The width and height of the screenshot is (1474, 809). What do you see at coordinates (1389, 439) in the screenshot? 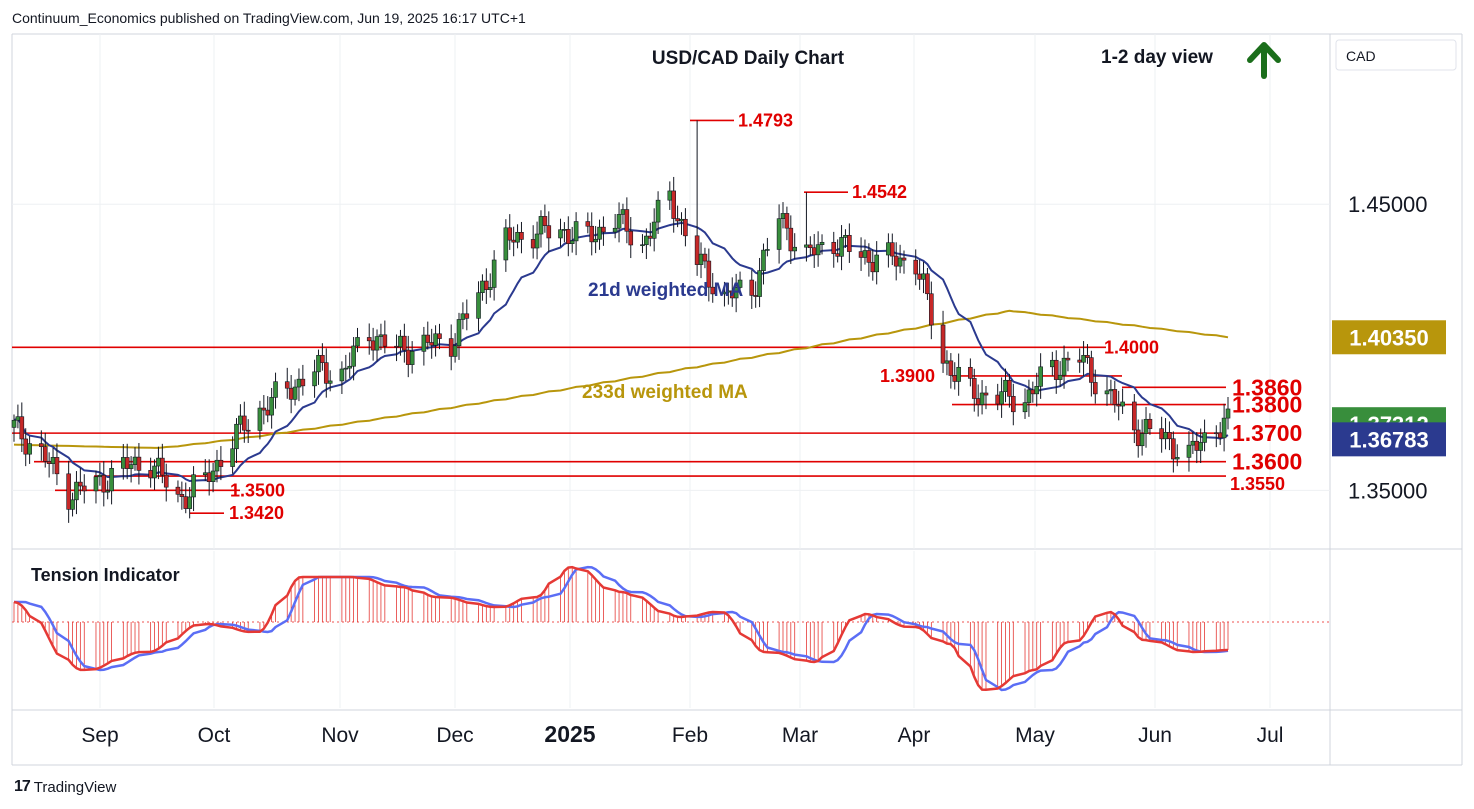
I see `price-tag` at bounding box center [1389, 439].